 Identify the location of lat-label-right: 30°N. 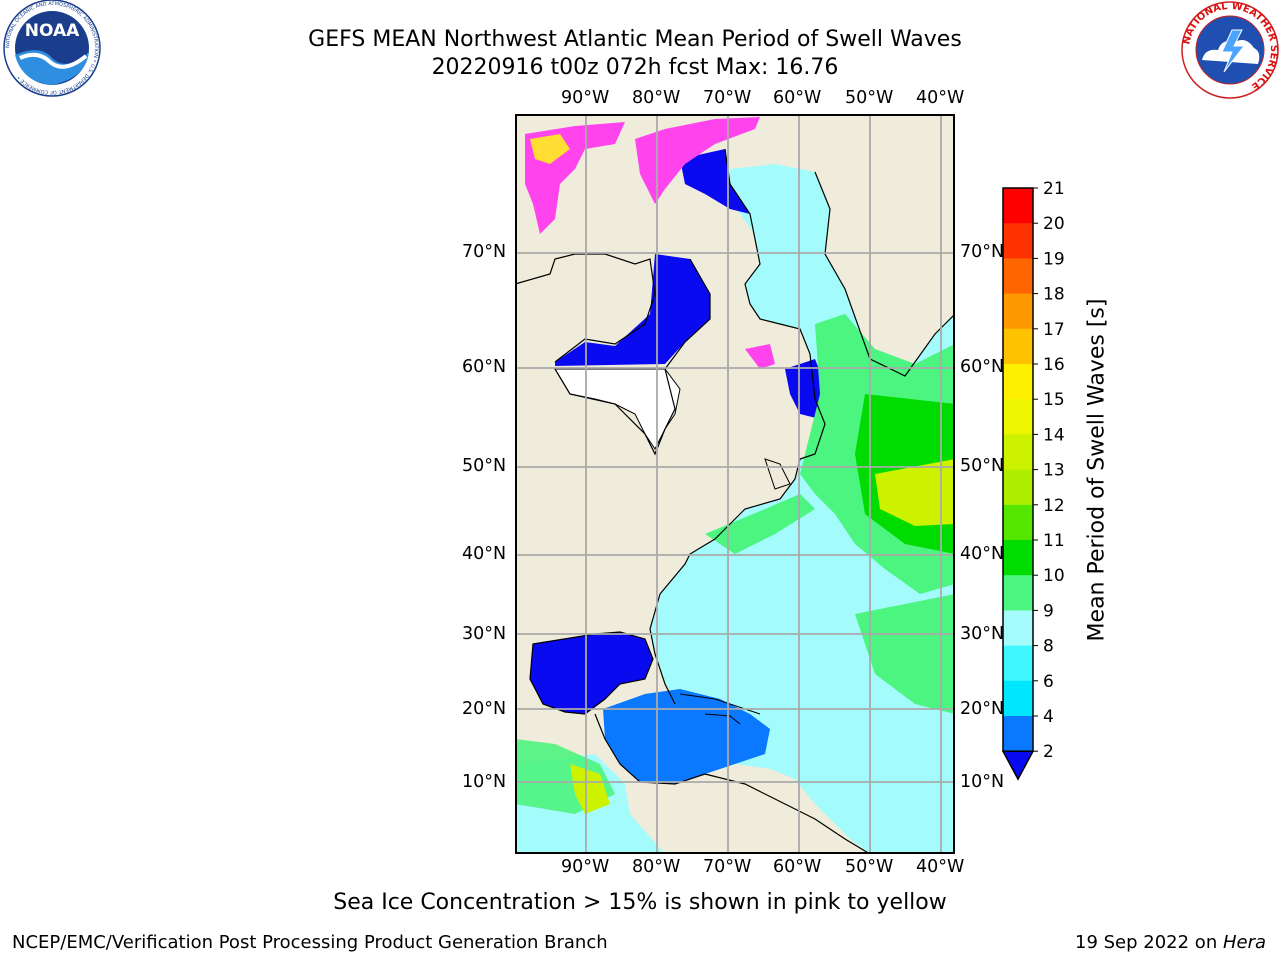
(982, 634).